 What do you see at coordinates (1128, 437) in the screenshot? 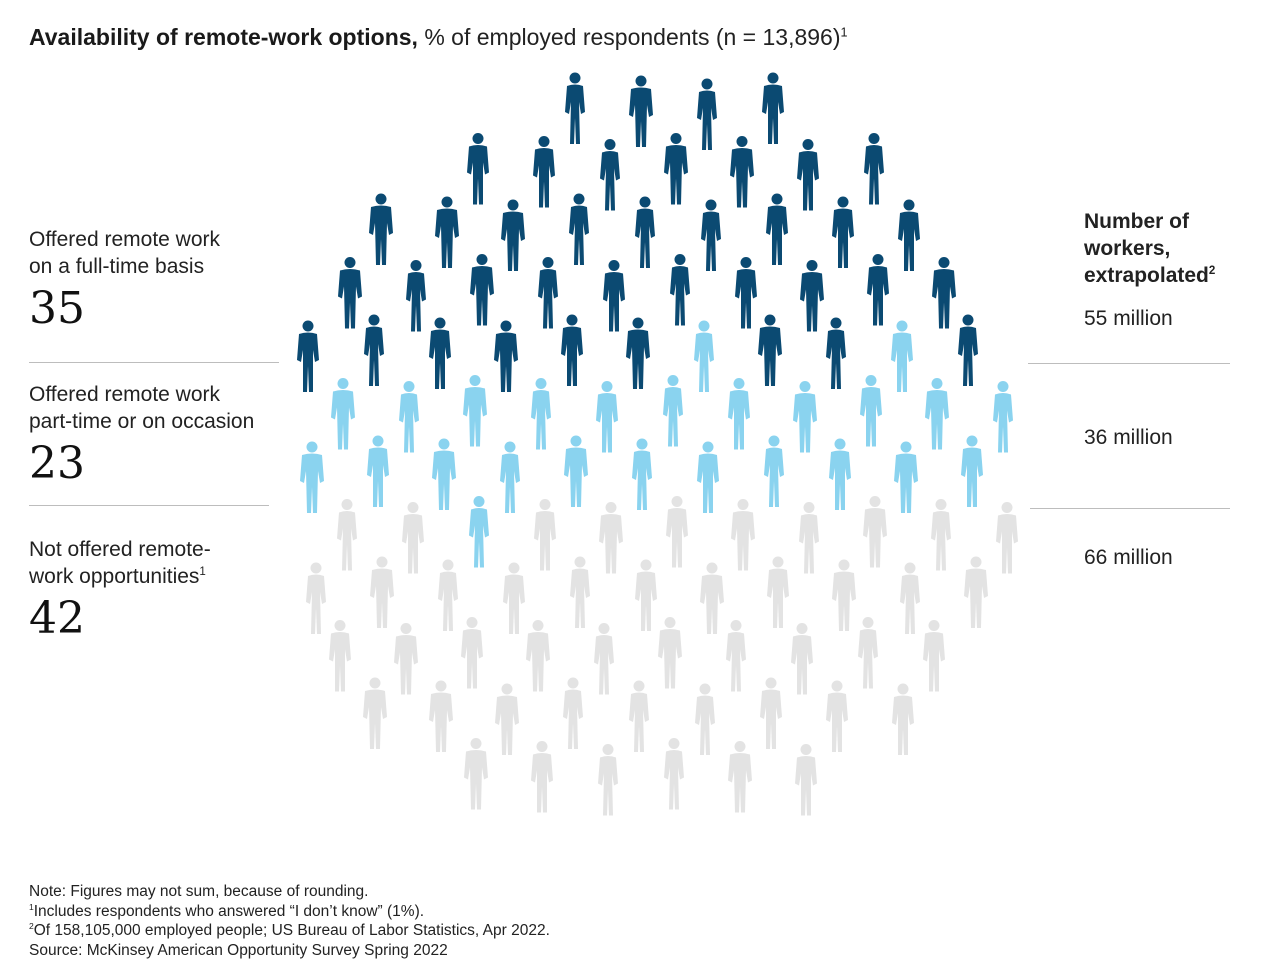
I see `workers-part-time: 36 million` at bounding box center [1128, 437].